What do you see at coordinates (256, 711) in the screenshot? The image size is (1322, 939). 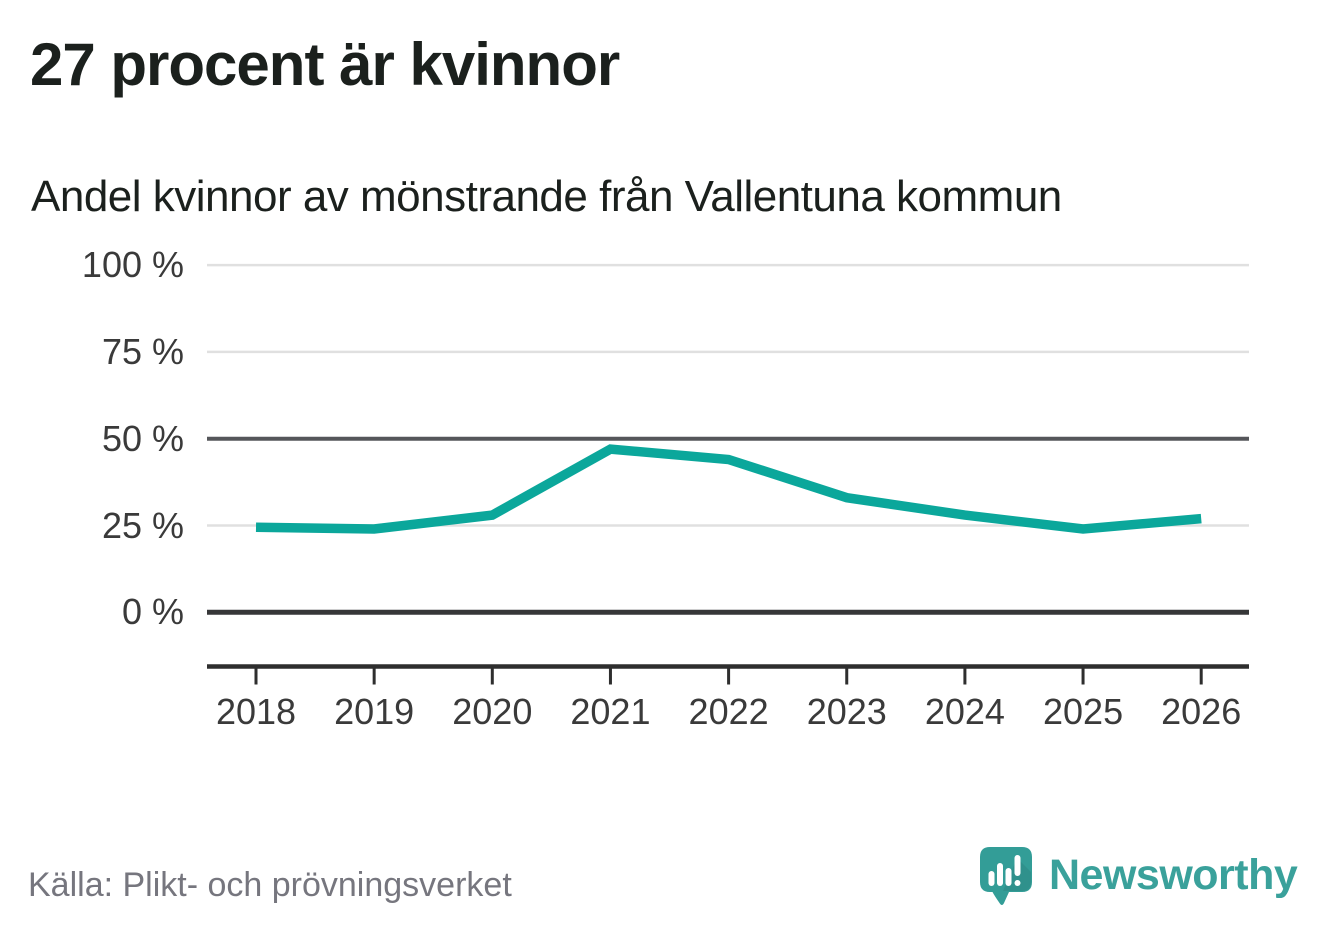 I see `x-axis-label-2018: 2018` at bounding box center [256, 711].